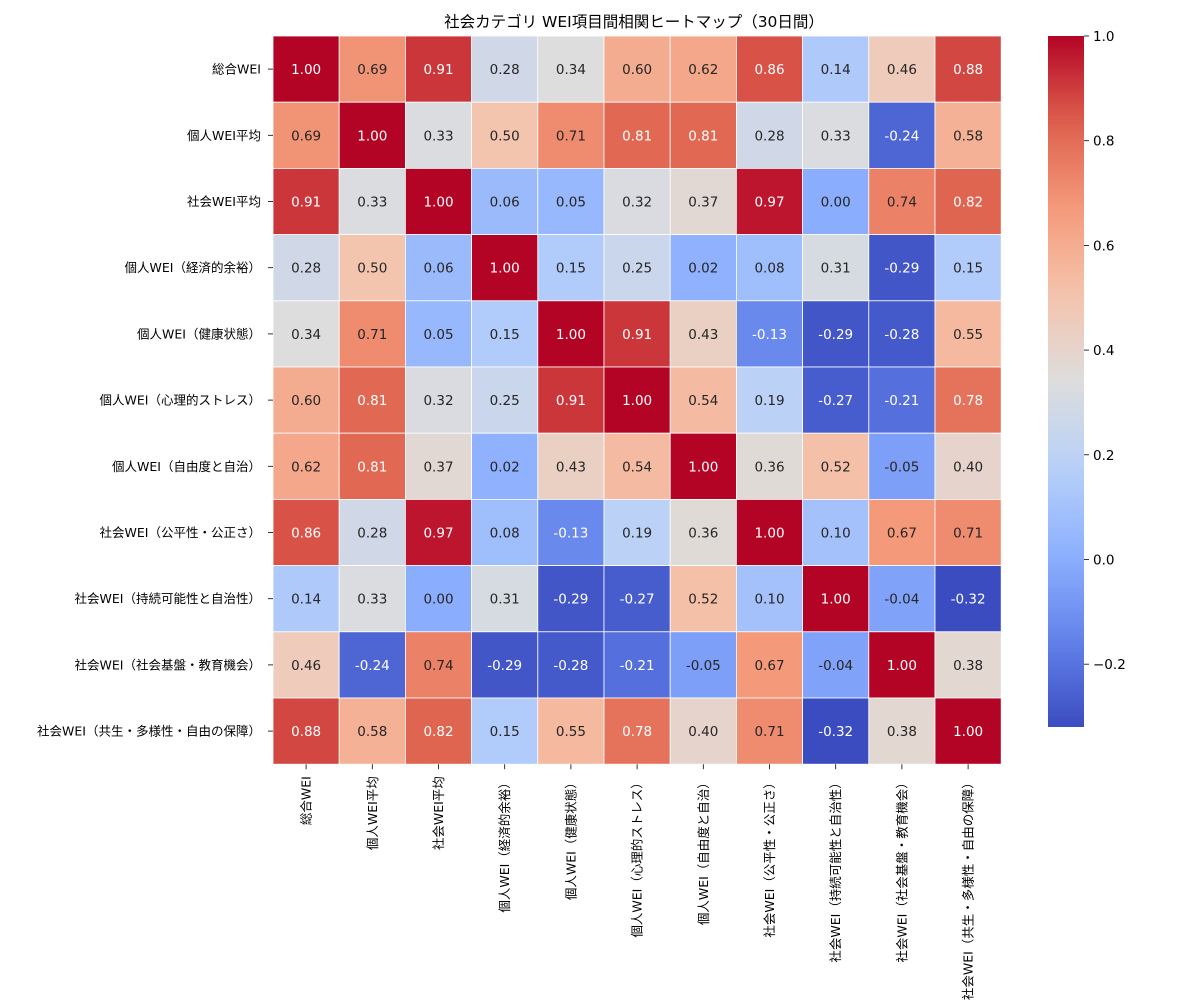  What do you see at coordinates (438, 136) in the screenshot?
I see `cell-value-label: 0.33` at bounding box center [438, 136].